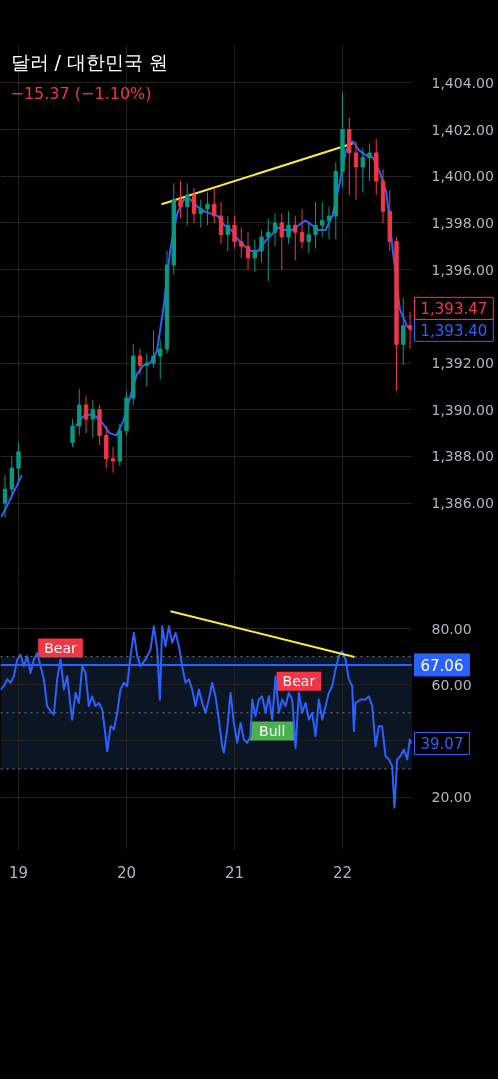 The image size is (498, 1080). What do you see at coordinates (454, 309) in the screenshot?
I see `annotation: 1,393.47` at bounding box center [454, 309].